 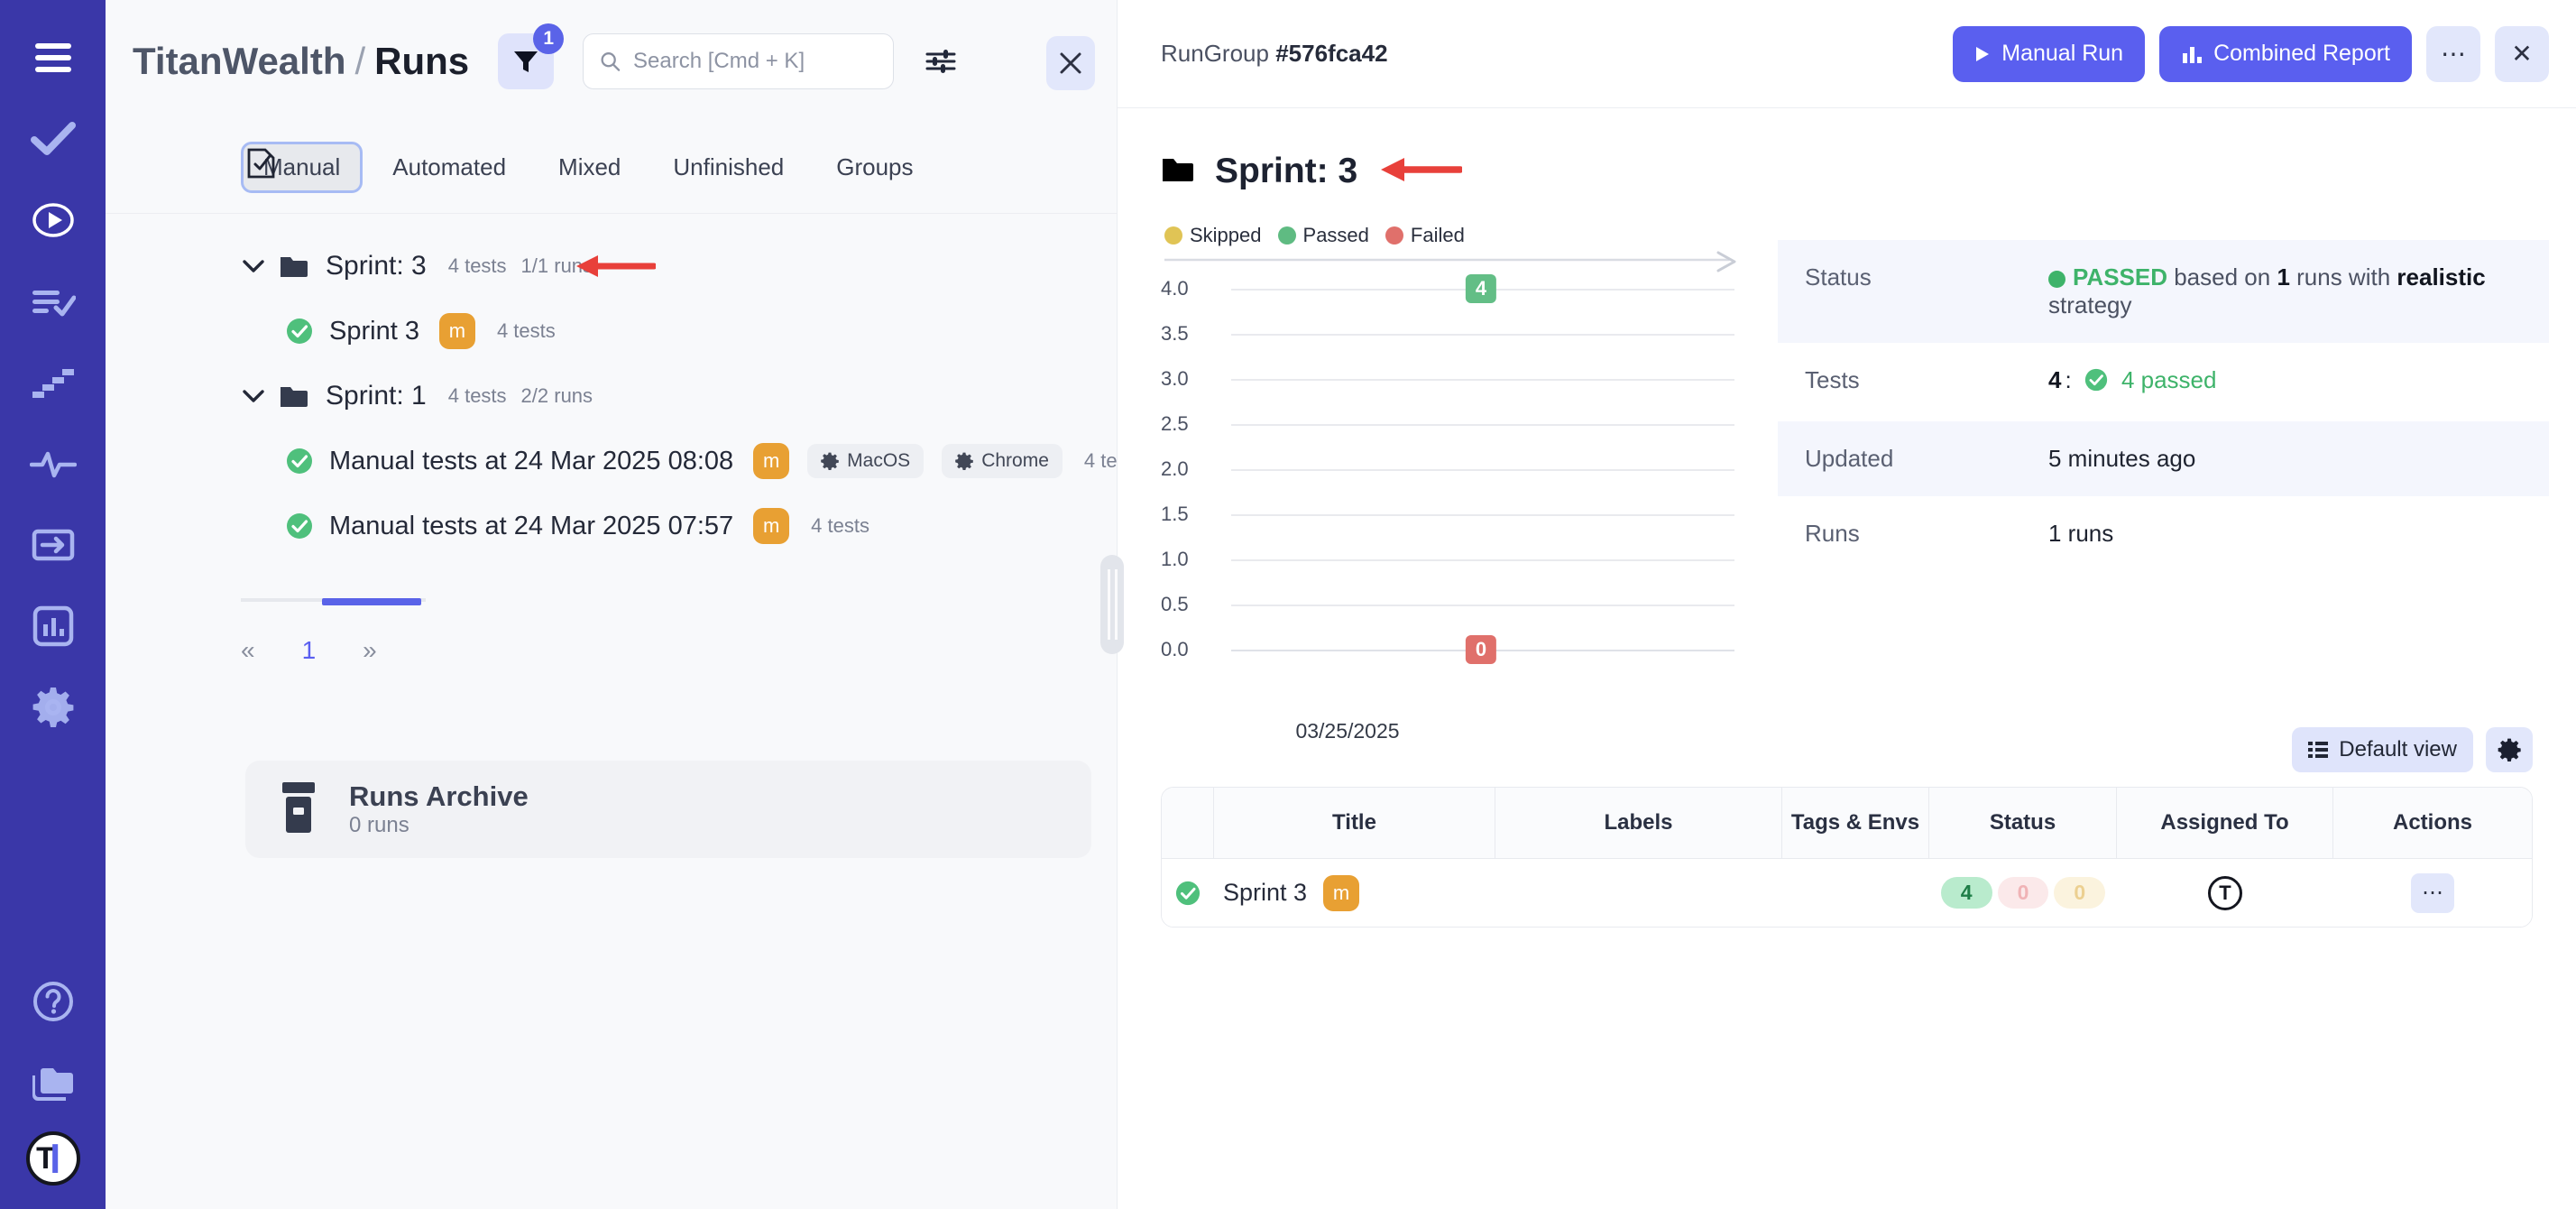 I want to click on detail-actions: Manual Run Combined Report ⋯ ✕, so click(x=2251, y=53).